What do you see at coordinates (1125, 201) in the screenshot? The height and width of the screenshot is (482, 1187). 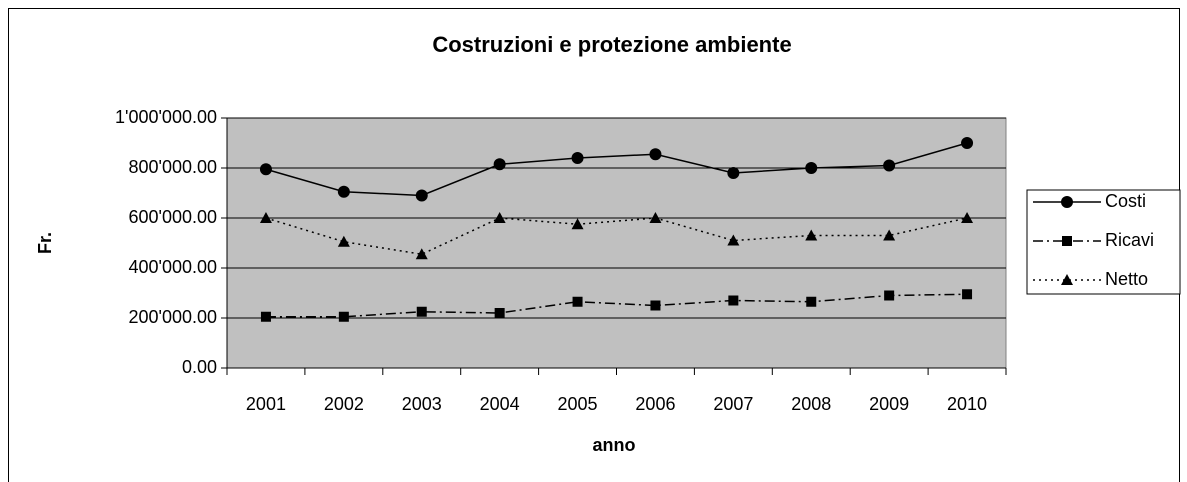 I see `legend-label: Costi` at bounding box center [1125, 201].